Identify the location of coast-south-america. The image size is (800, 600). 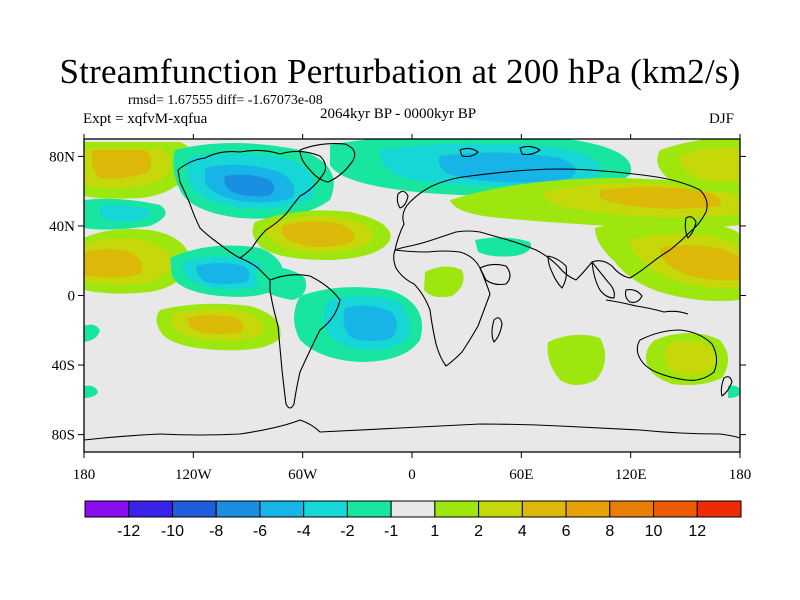
(305, 341).